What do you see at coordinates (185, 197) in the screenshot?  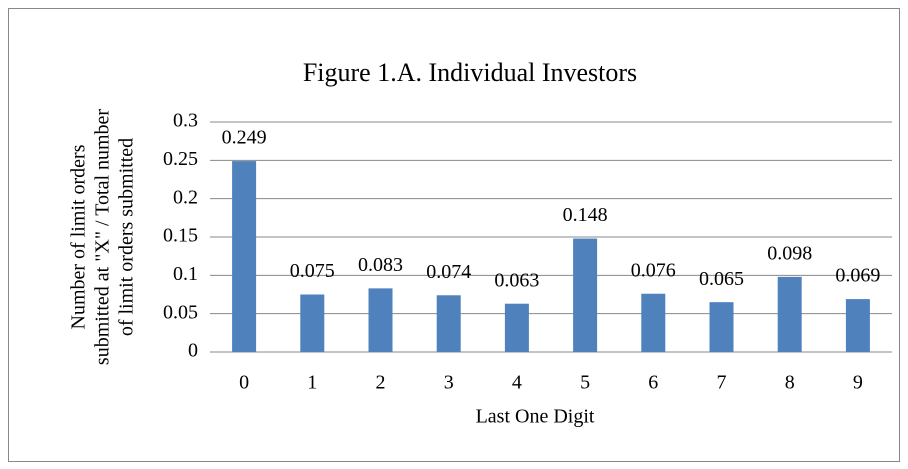 I see `y-tick-label: 0.2` at bounding box center [185, 197].